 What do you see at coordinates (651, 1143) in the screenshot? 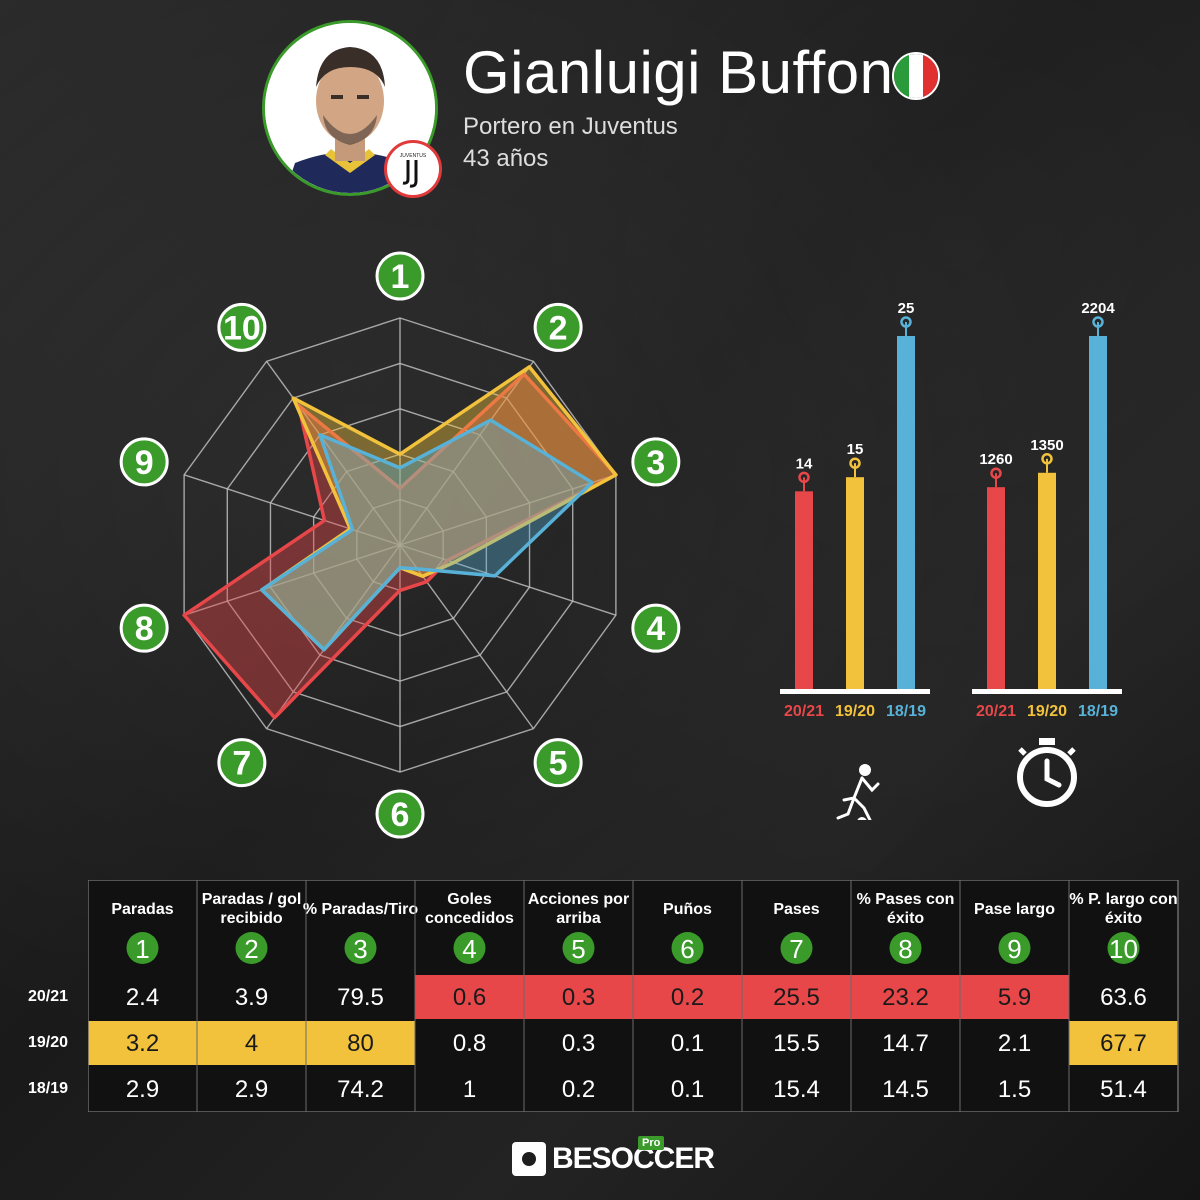
I see `brand-tag: Pro` at bounding box center [651, 1143].